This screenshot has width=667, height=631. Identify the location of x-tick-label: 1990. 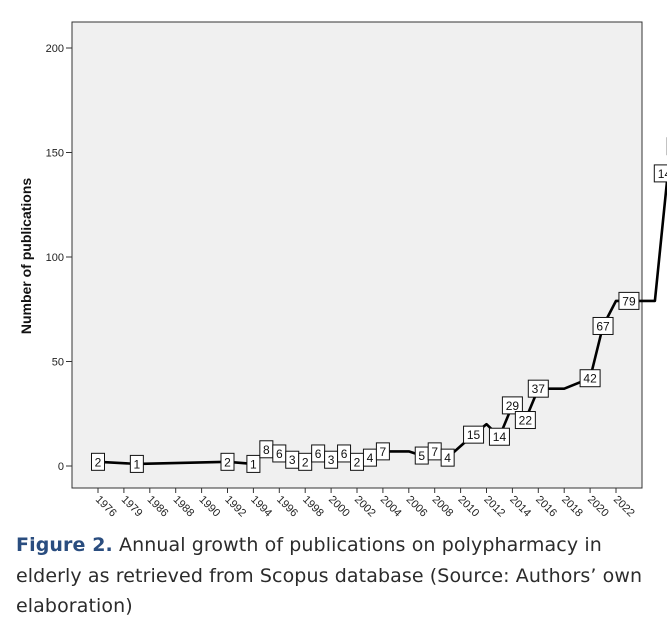
(209, 507).